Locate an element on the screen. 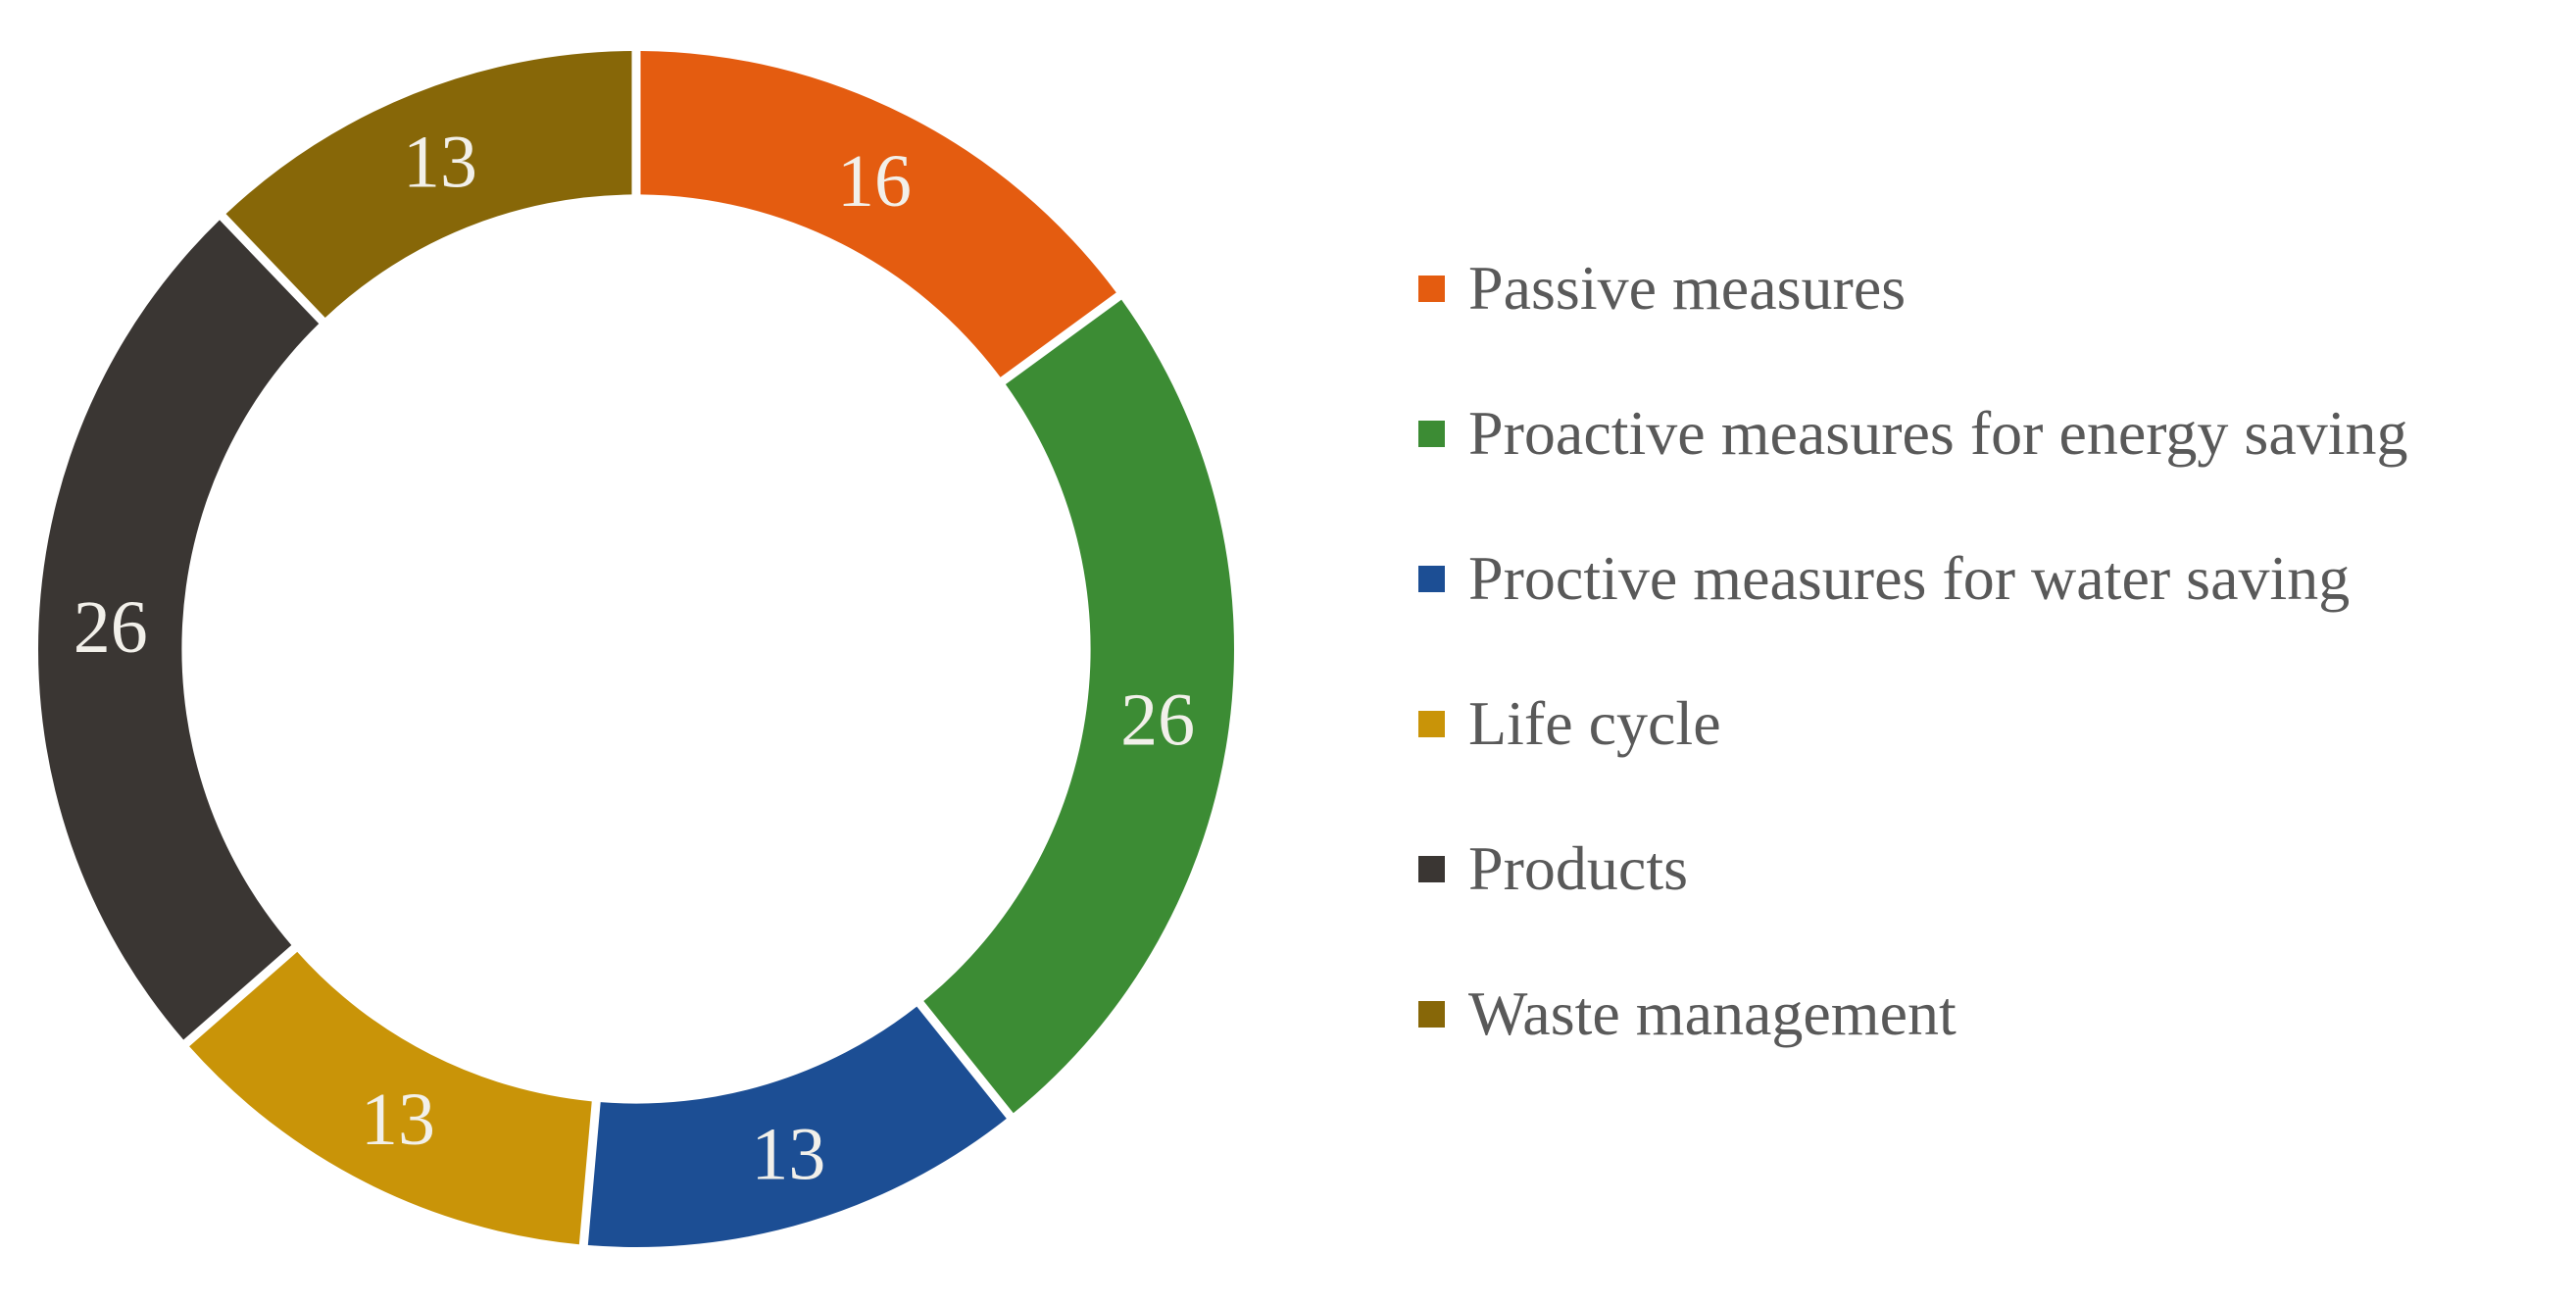 This screenshot has width=2576, height=1304. legend-item-label: Passive measures is located at coordinates (1687, 288).